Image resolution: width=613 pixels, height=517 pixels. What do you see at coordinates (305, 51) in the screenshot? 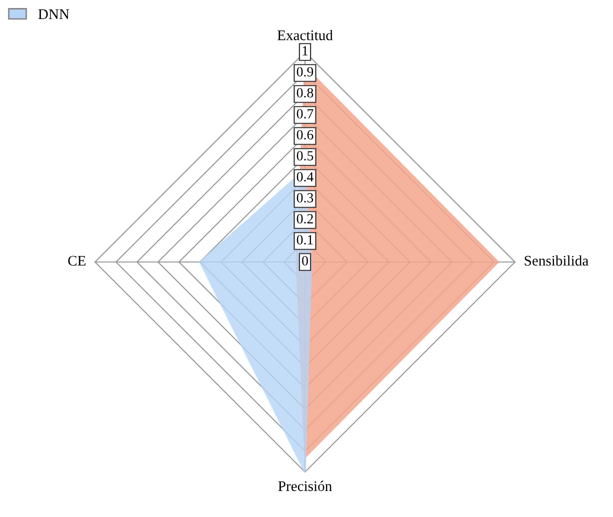
I see `y-tick-label: 1` at bounding box center [305, 51].